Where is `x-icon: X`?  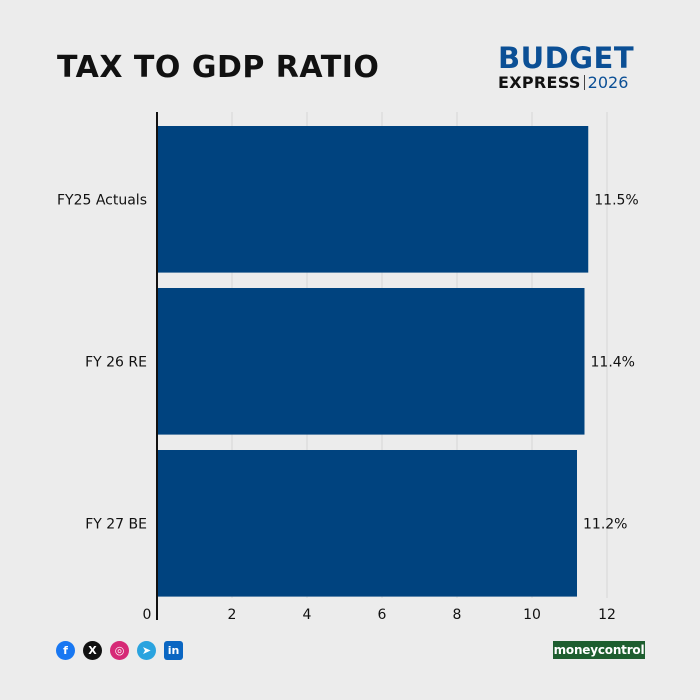
x-icon: X is located at coordinates (92, 650).